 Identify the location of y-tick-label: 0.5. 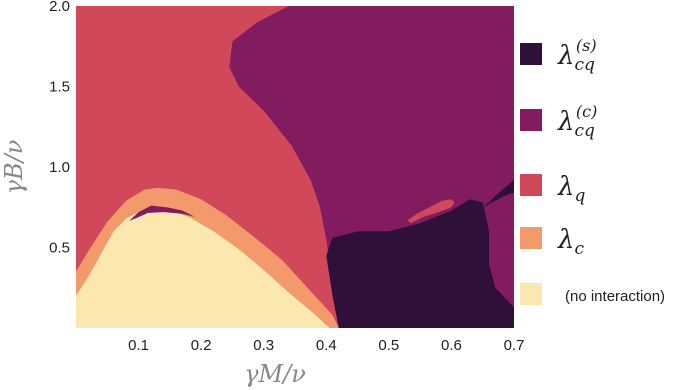
(59, 248).